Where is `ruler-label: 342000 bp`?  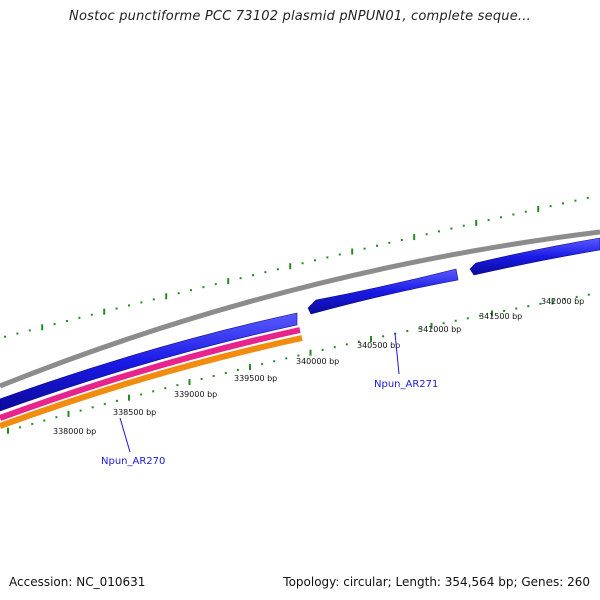
ruler-label: 342000 bp is located at coordinates (562, 301).